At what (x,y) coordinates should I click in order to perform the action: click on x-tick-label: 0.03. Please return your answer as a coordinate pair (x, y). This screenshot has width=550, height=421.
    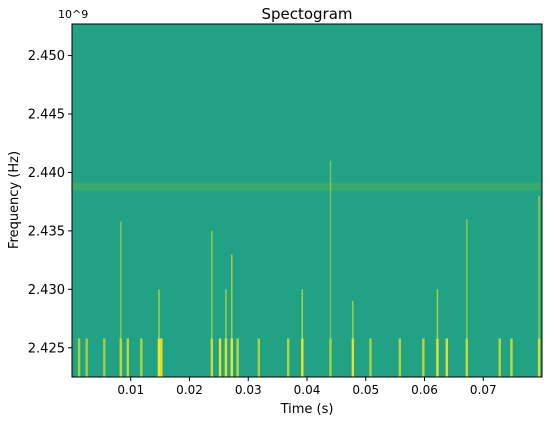
    Looking at the image, I should click on (248, 390).